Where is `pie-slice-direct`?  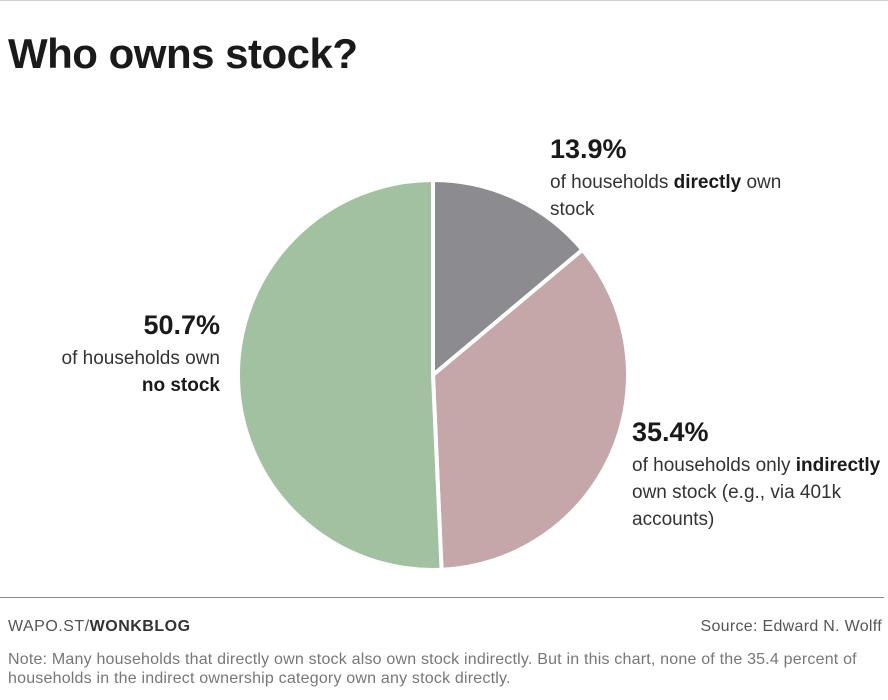 pie-slice-direct is located at coordinates (508, 278).